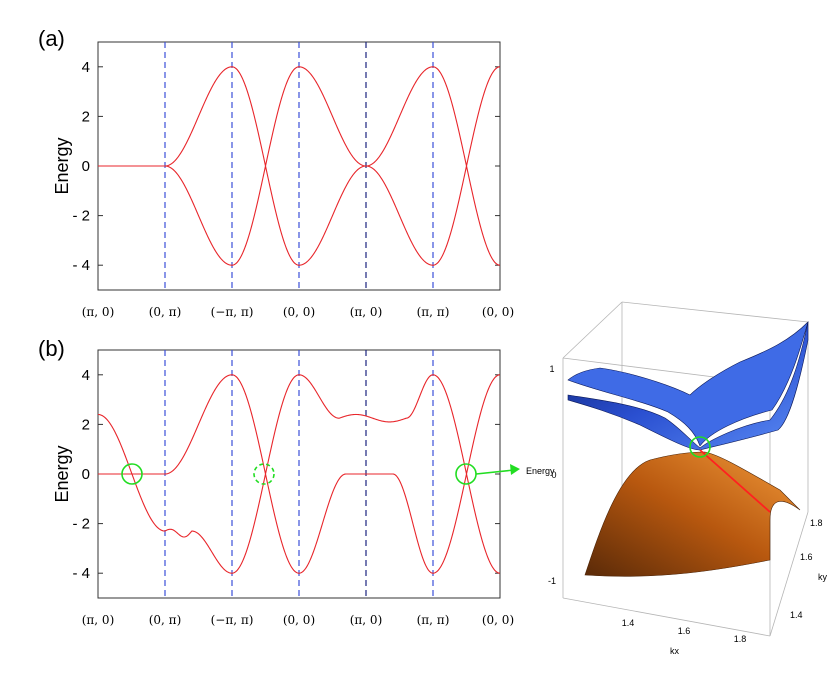 This screenshot has width=830, height=677. I want to click on z-axis-ticks-3d: 1 0 -1, so click(552, 475).